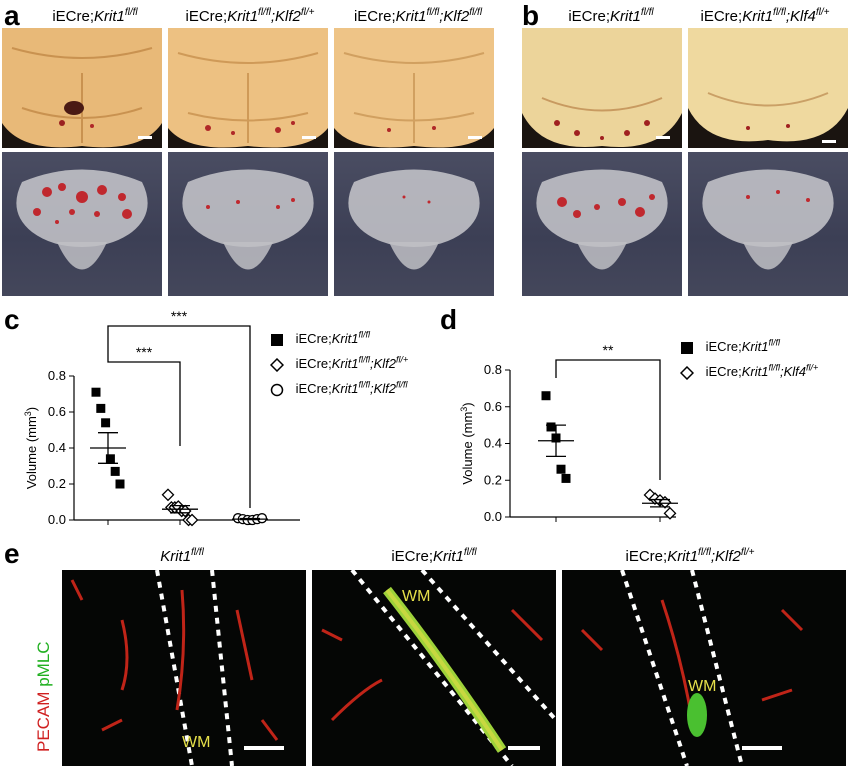  Describe the element at coordinates (184, 668) in the screenshot. I see `micrograph-e1: WM` at that location.